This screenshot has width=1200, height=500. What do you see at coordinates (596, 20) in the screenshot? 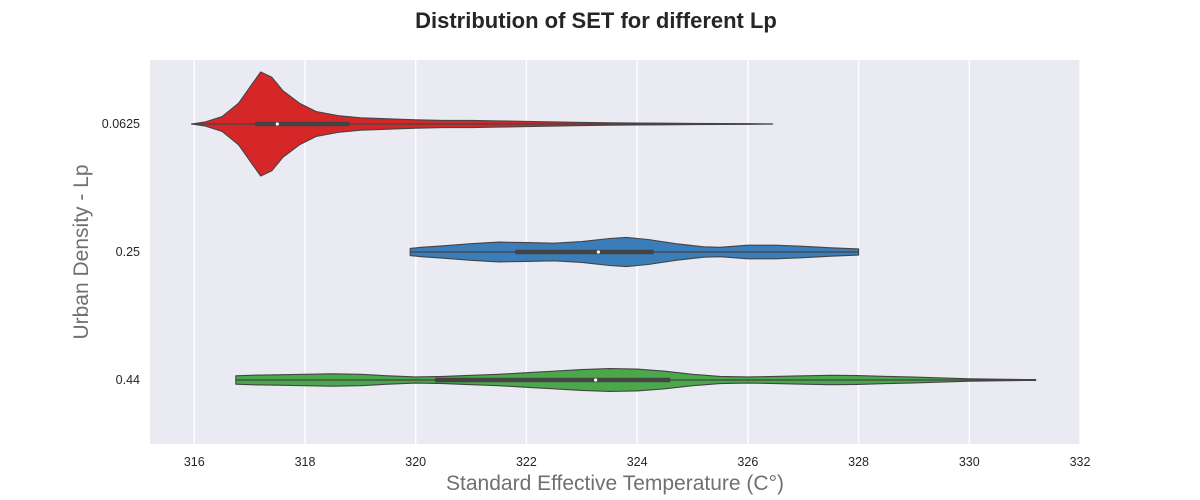
I see `chart-title: Distribution of SET for different Lp` at bounding box center [596, 20].